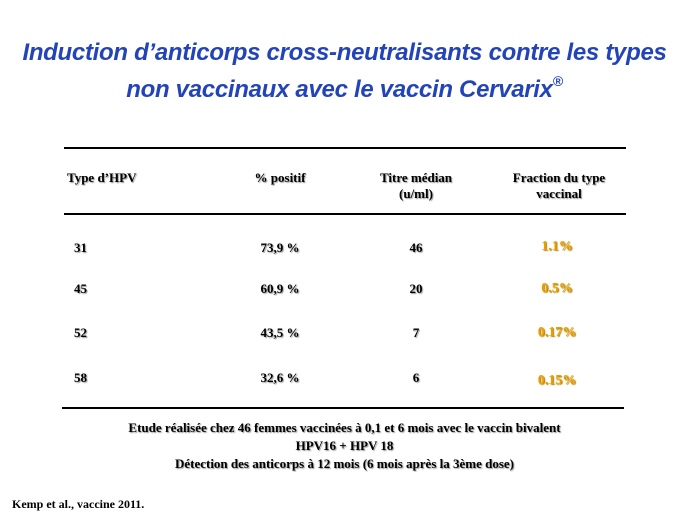 This screenshot has width=689, height=517. I want to click on registered-mark: ®, so click(557, 81).